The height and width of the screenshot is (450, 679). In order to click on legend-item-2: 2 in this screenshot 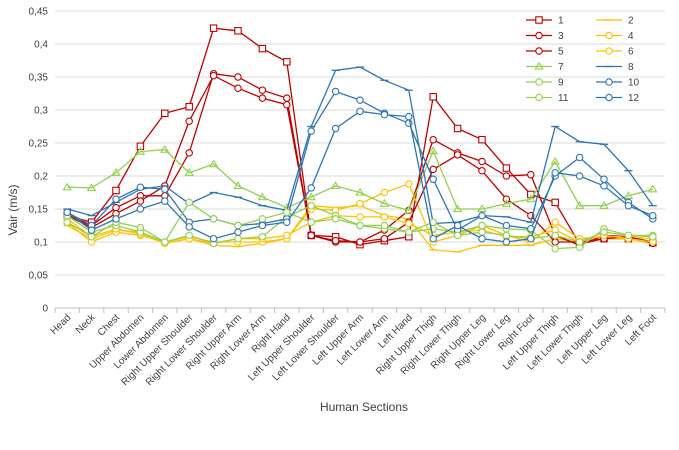, I will do `click(615, 21)`.